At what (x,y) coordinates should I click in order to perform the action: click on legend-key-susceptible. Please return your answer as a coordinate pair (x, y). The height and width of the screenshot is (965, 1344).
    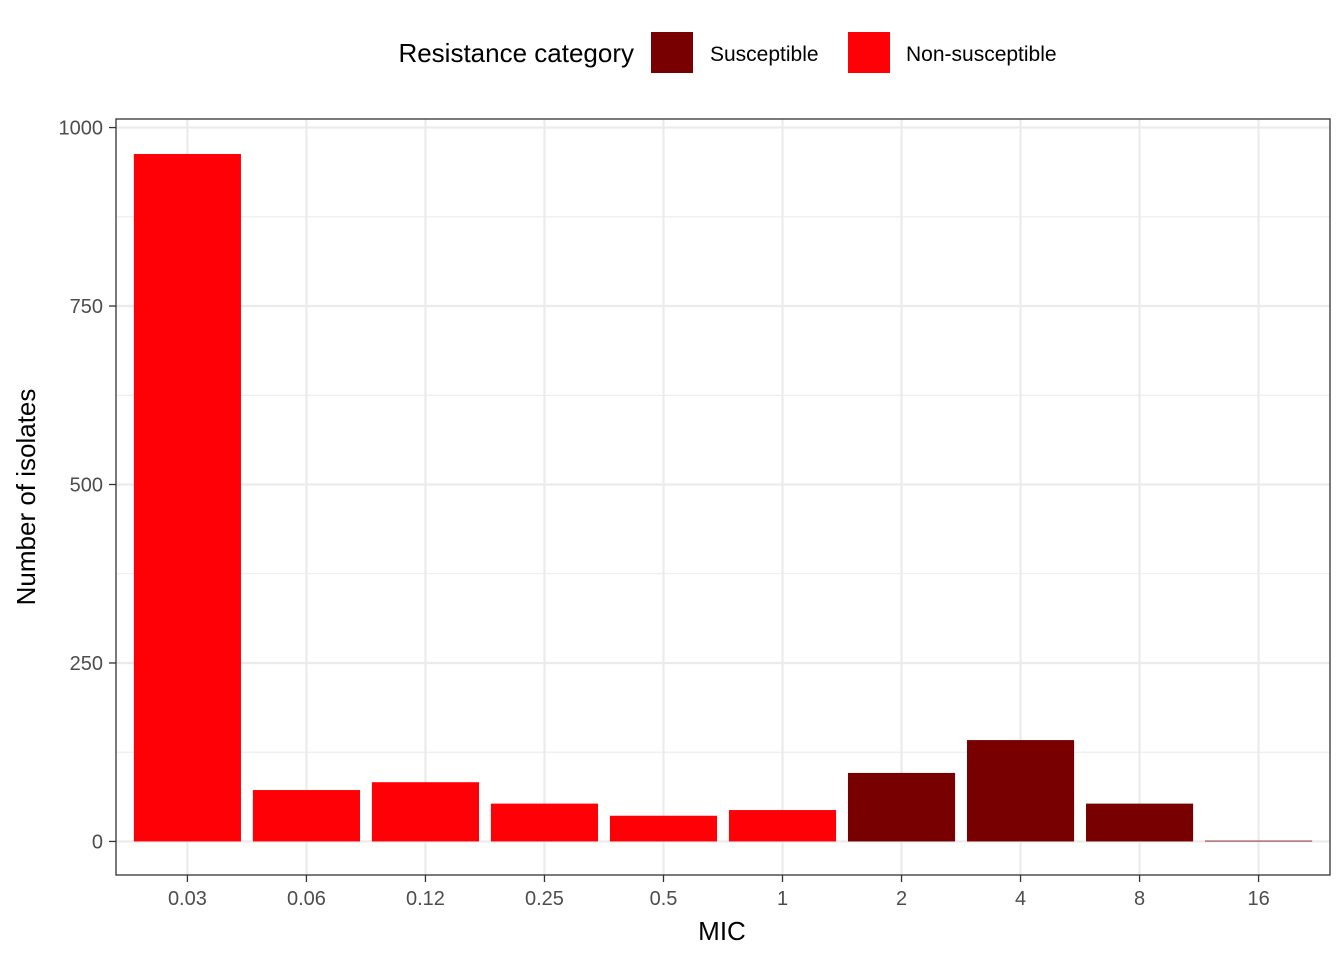
    Looking at the image, I should click on (672, 52).